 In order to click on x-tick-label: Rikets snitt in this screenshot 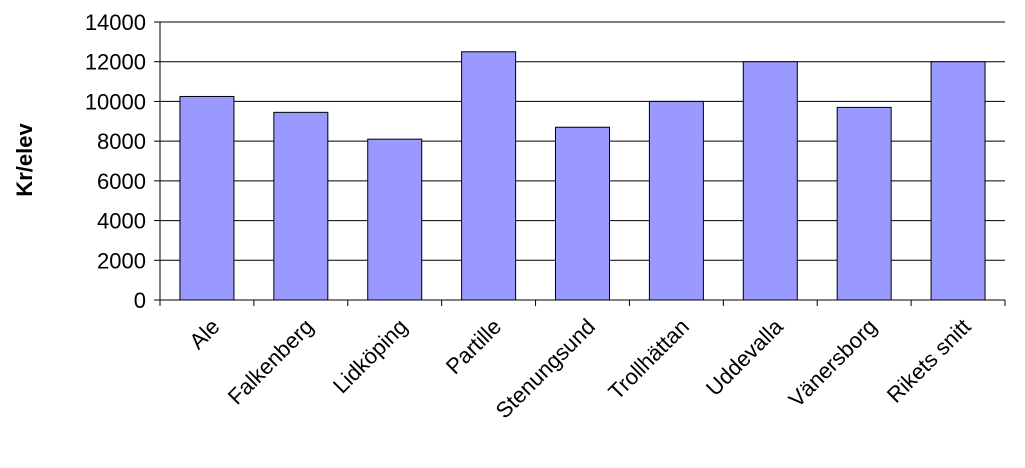, I will do `click(929, 361)`.